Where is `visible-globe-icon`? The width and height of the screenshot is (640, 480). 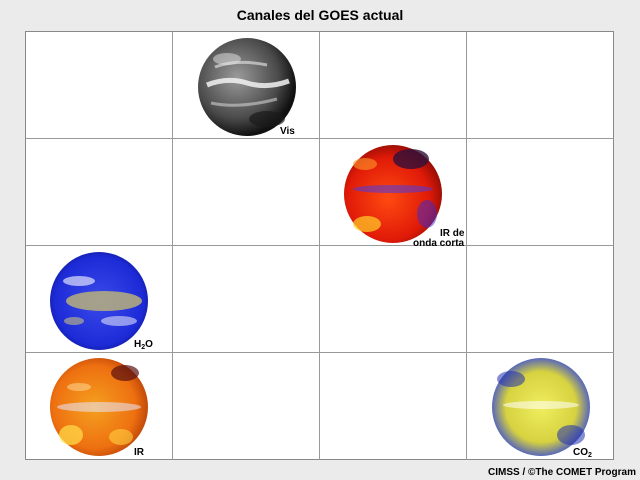
visible-globe-icon is located at coordinates (247, 87).